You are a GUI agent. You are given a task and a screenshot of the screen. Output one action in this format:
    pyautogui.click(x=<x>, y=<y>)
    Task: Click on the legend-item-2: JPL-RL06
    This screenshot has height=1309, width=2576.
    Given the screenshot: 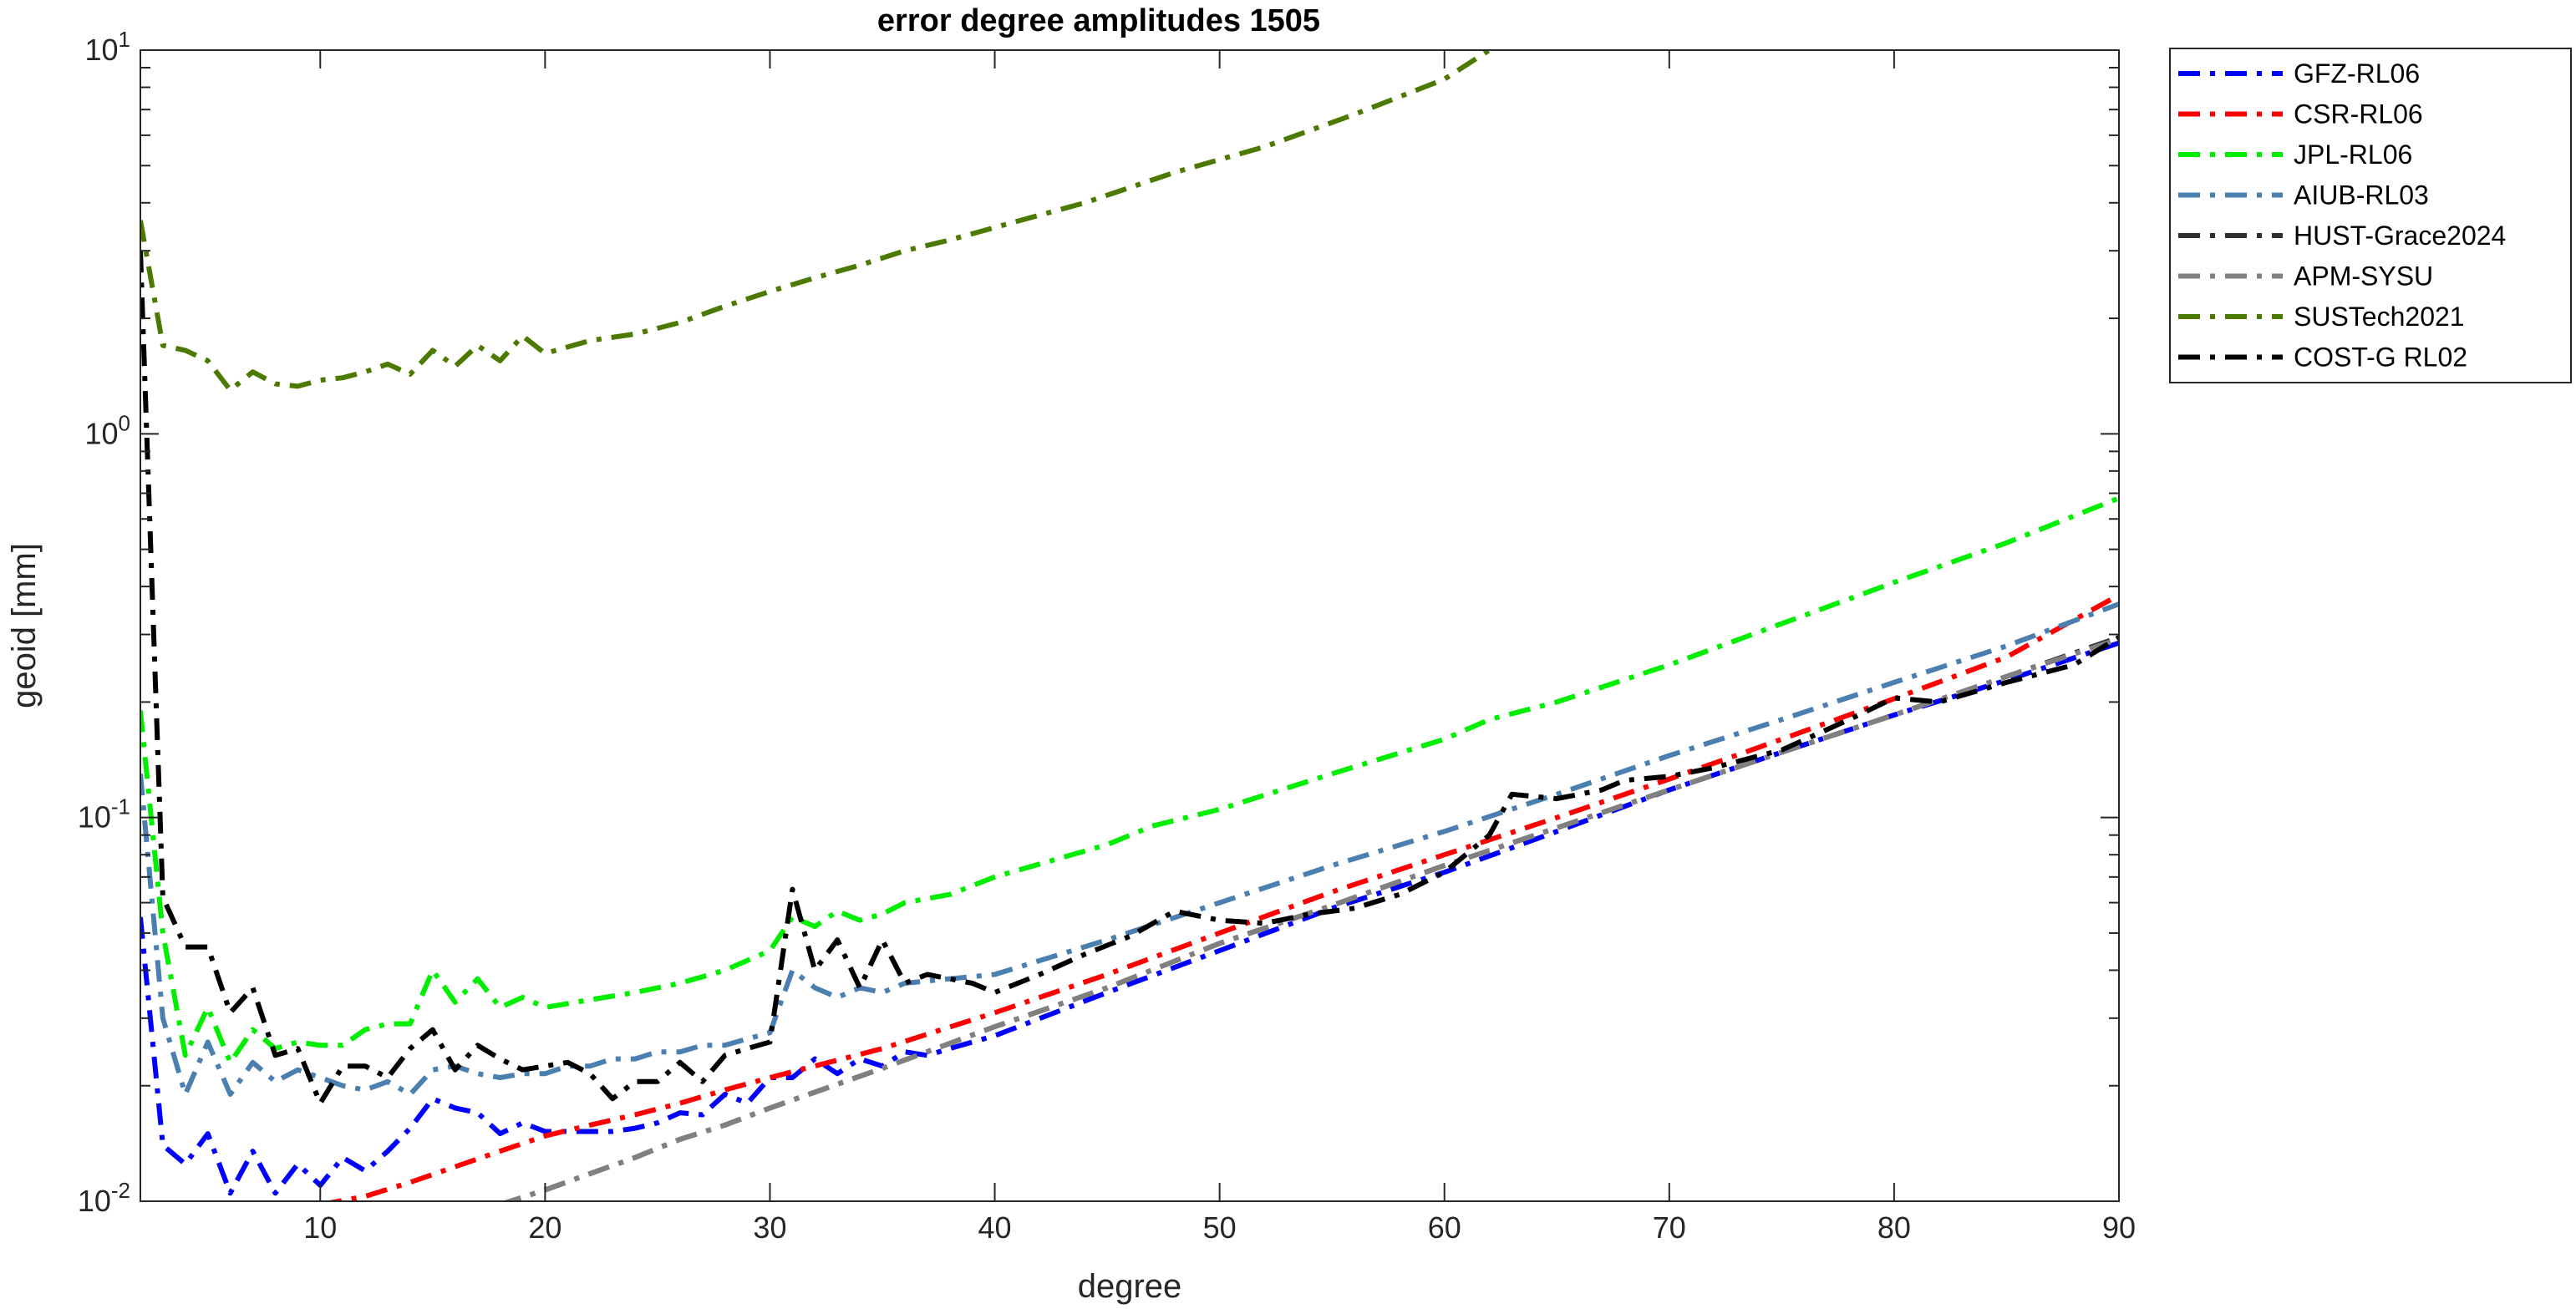 What is the action you would take?
    pyautogui.click(x=2295, y=155)
    